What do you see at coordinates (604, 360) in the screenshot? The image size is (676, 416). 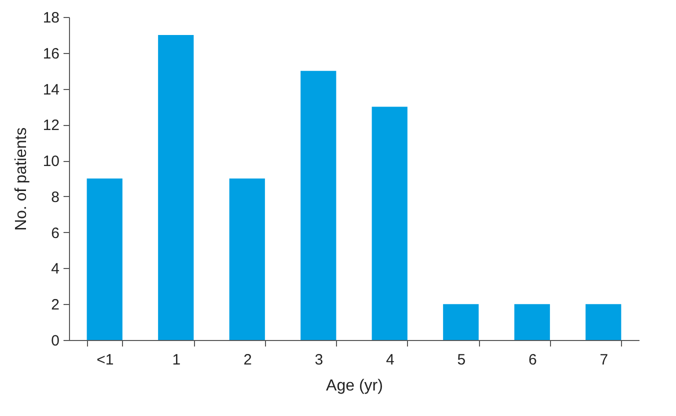 I see `x-tick-label: 7` at bounding box center [604, 360].